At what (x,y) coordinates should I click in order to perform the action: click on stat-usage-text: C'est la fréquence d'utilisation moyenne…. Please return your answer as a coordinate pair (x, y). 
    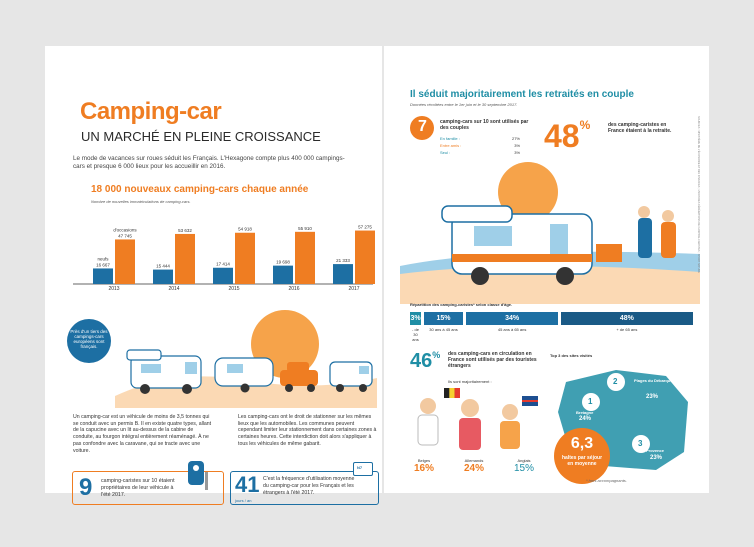
    Looking at the image, I should click on (309, 486).